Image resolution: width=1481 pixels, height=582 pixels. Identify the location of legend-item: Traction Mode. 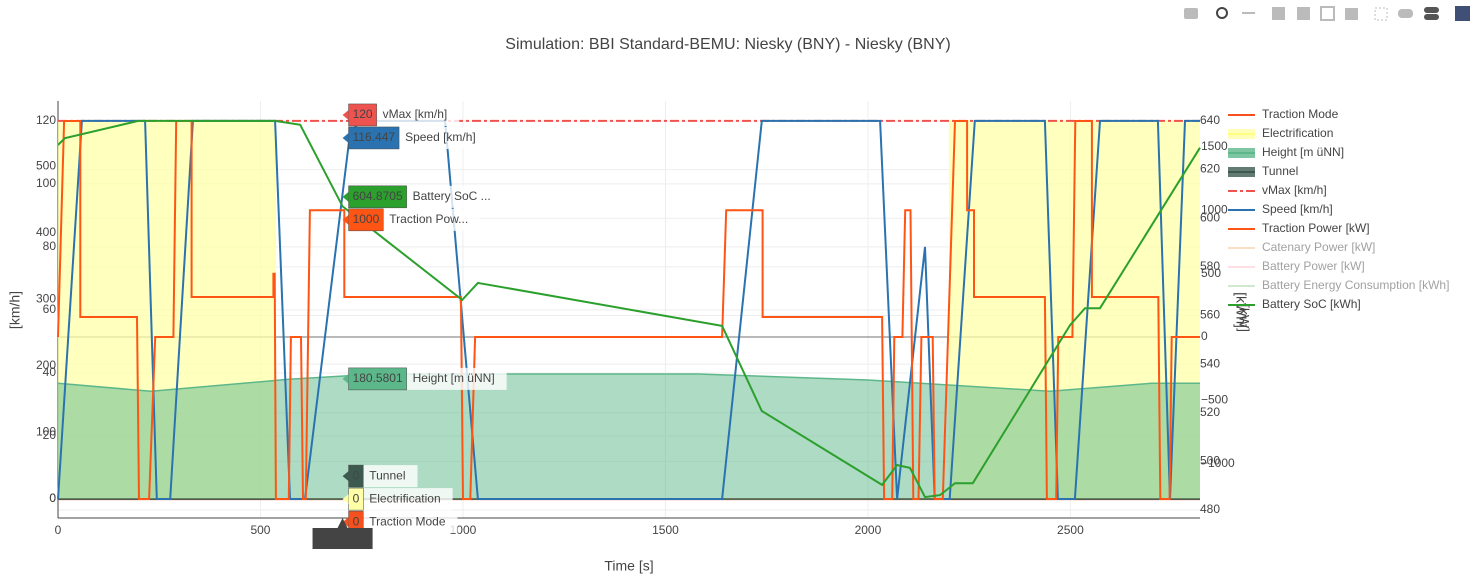
(1283, 114).